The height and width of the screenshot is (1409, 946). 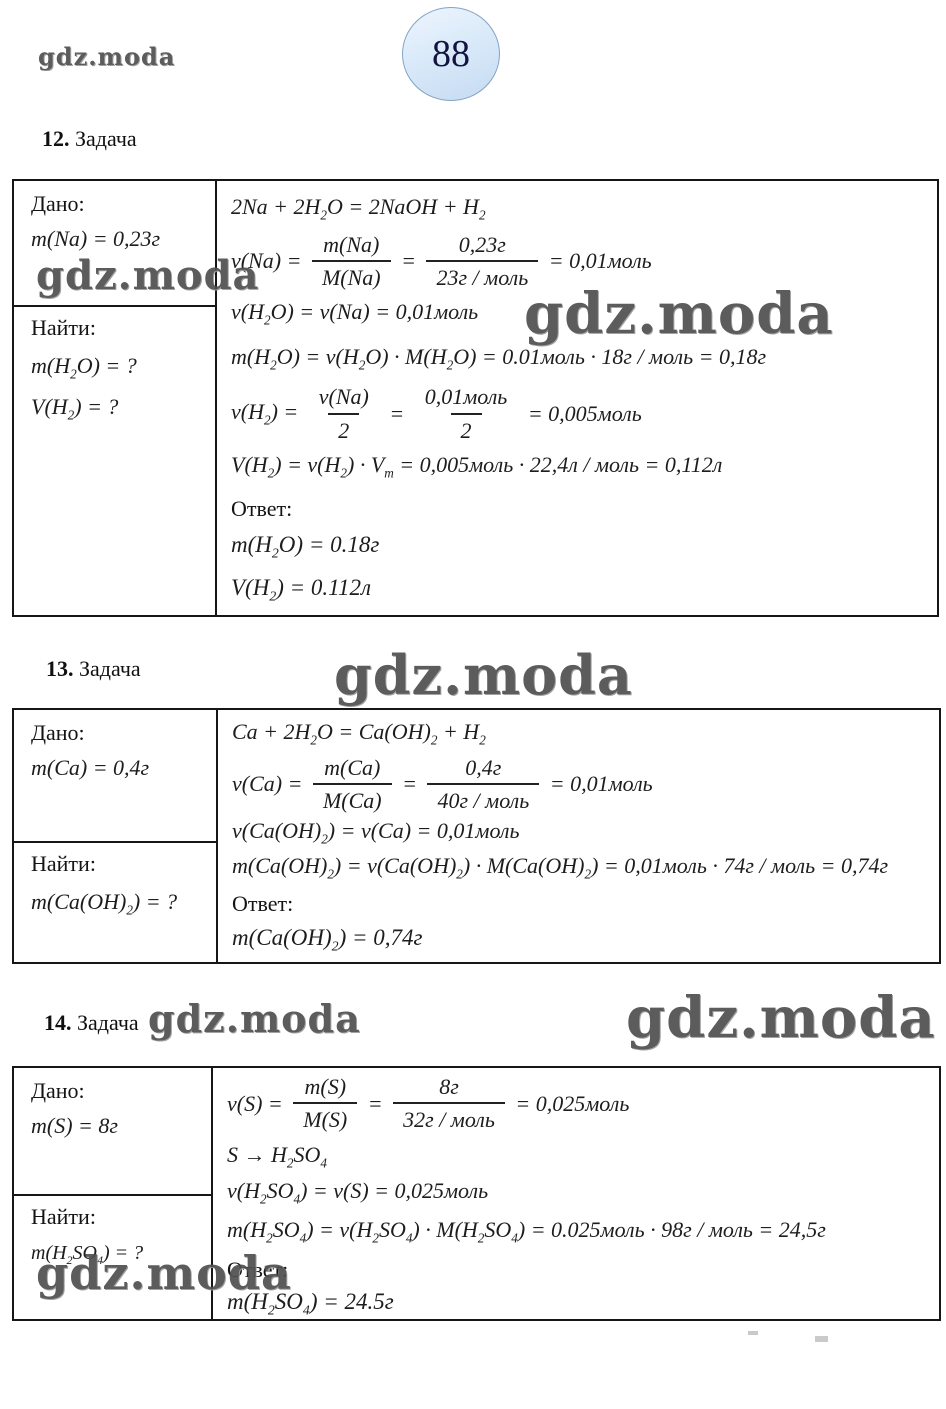 I want to click on find-line: m(H2O) = ?, so click(x=84, y=367).